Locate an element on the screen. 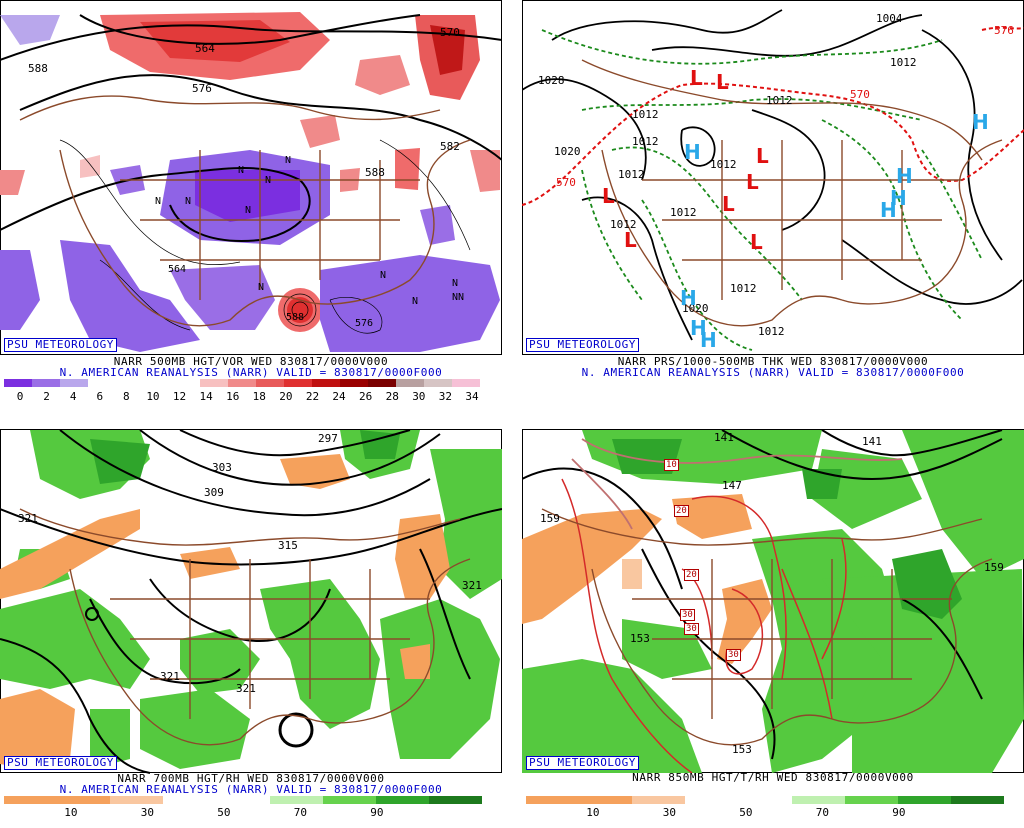 This screenshot has width=1024, height=828. isobar-label: 1028 is located at coordinates (551, 80).